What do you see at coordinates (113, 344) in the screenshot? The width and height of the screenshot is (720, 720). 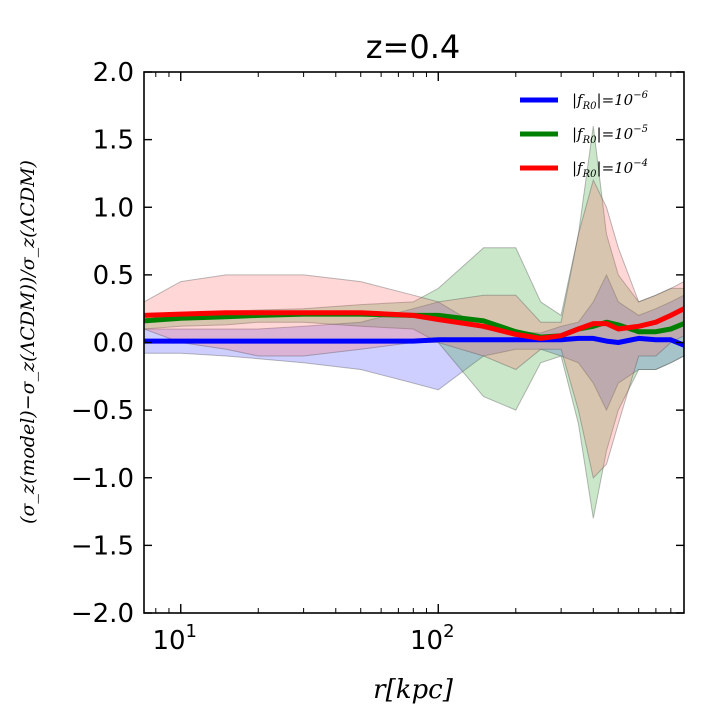 I see `y-tick-label: 0.0` at bounding box center [113, 344].